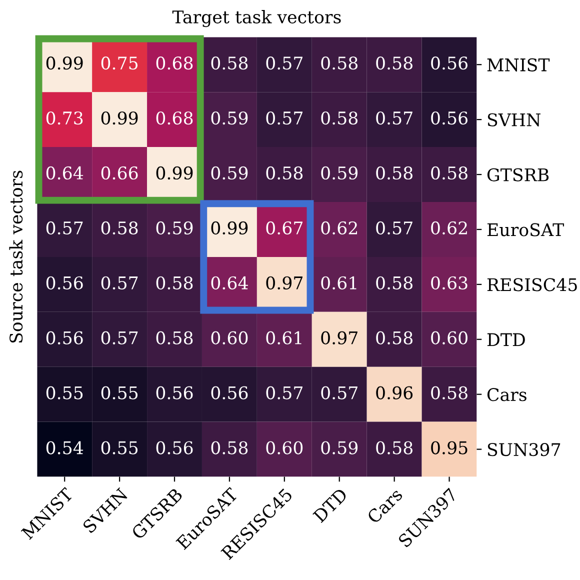 Image resolution: width=580 pixels, height=580 pixels. Describe the element at coordinates (16, 256) in the screenshot. I see `y-axis-title: Source task vectors` at that location.